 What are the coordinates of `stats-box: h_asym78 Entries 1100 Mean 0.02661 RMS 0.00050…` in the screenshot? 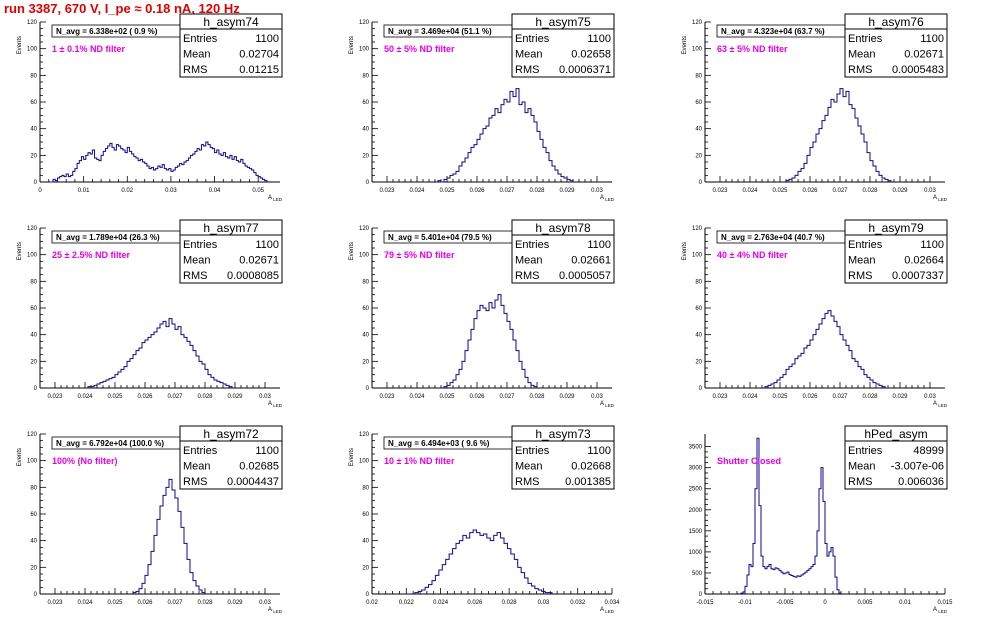 It's located at (563, 251).